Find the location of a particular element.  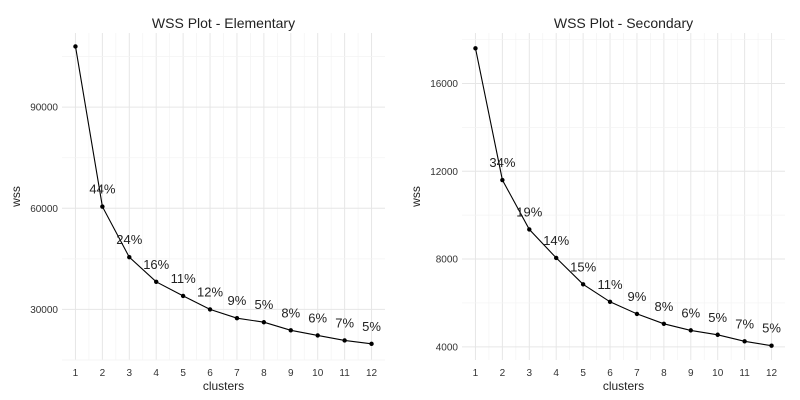

chart2-pct-label: 15% is located at coordinates (583, 266).